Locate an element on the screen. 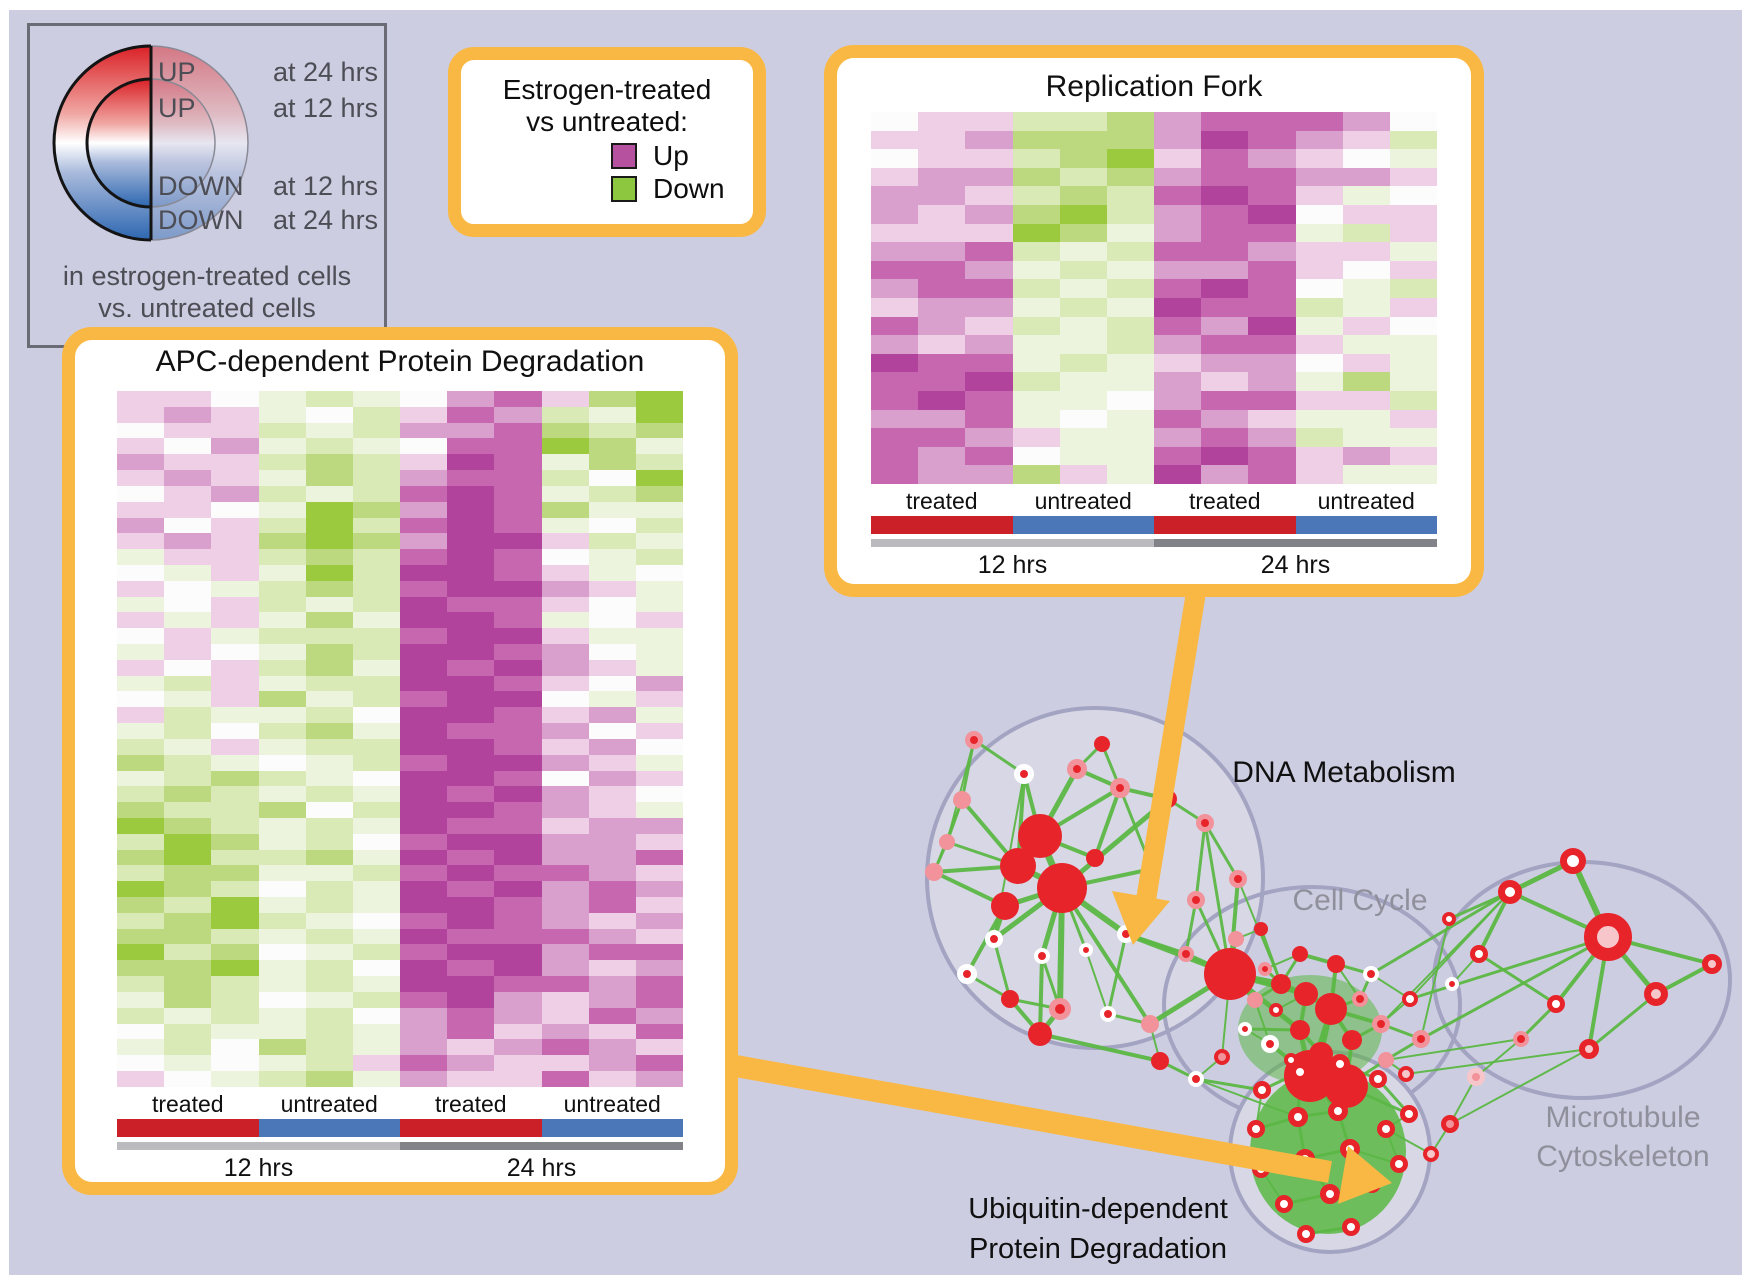  time-bar-segment is located at coordinates (1295, 543).